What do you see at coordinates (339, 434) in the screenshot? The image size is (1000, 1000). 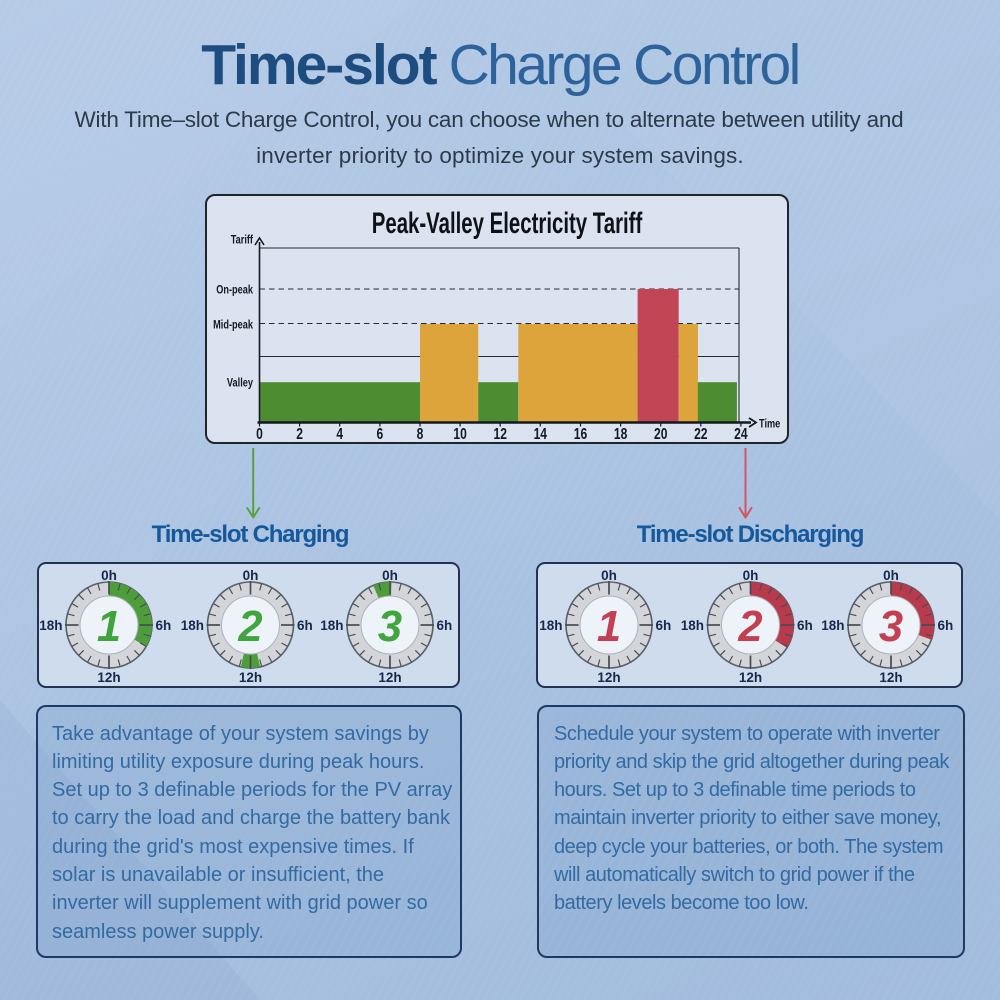 I see `svg-text: 4` at bounding box center [339, 434].